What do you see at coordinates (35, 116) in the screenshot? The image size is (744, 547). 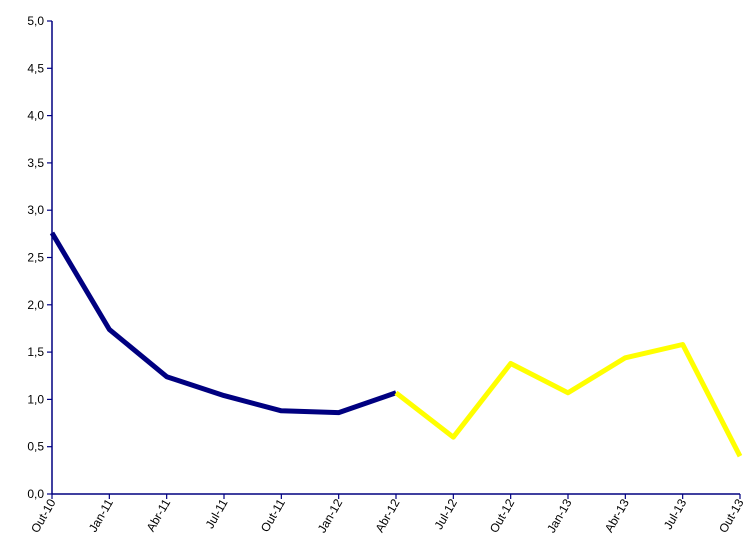 I see `y-tick-label: 4,0` at bounding box center [35, 116].